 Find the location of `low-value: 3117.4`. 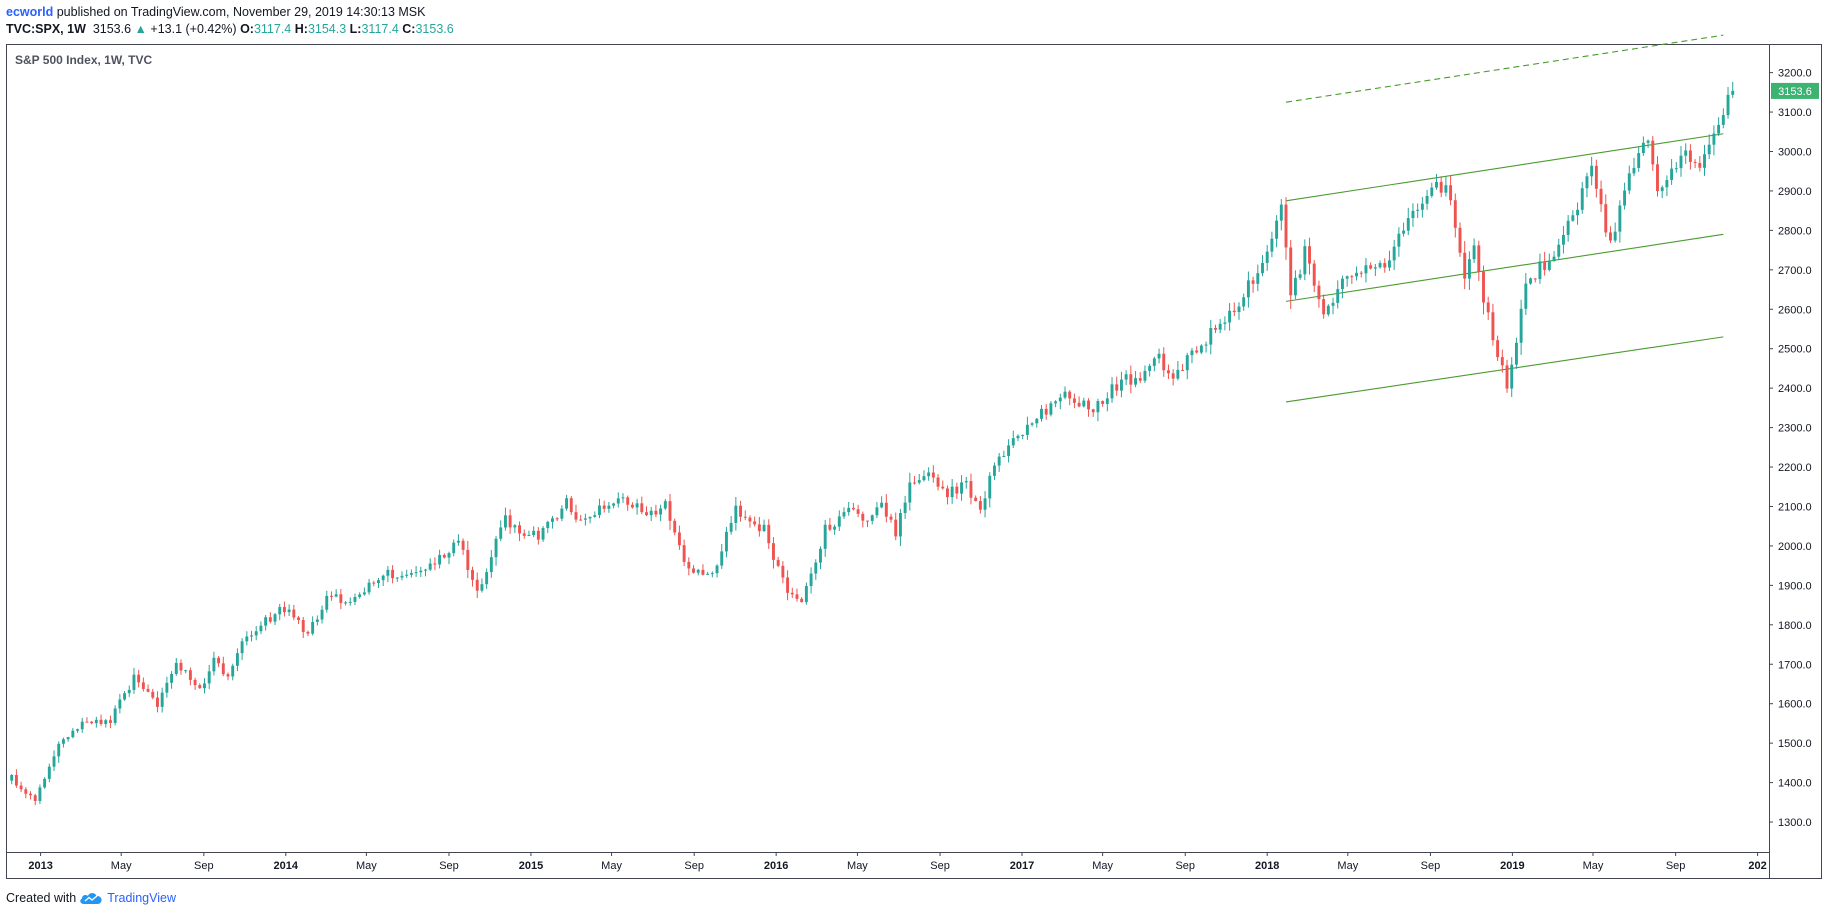

low-value: 3117.4 is located at coordinates (380, 29).